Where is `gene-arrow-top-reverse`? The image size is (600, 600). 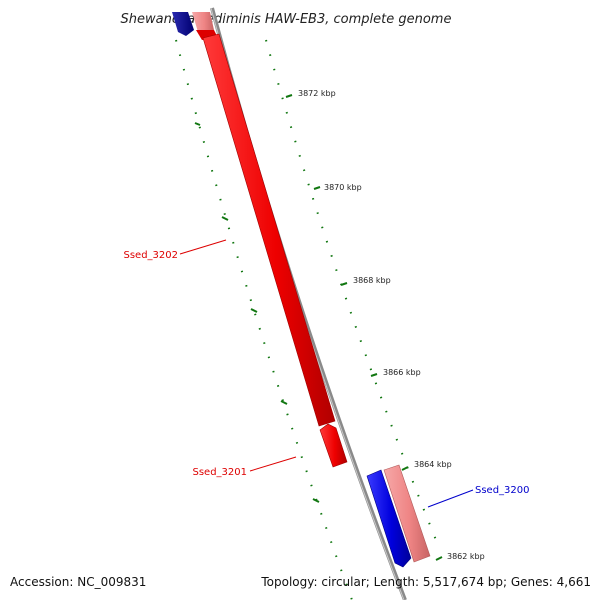 gene-arrow-top-reverse is located at coordinates (183, 24).